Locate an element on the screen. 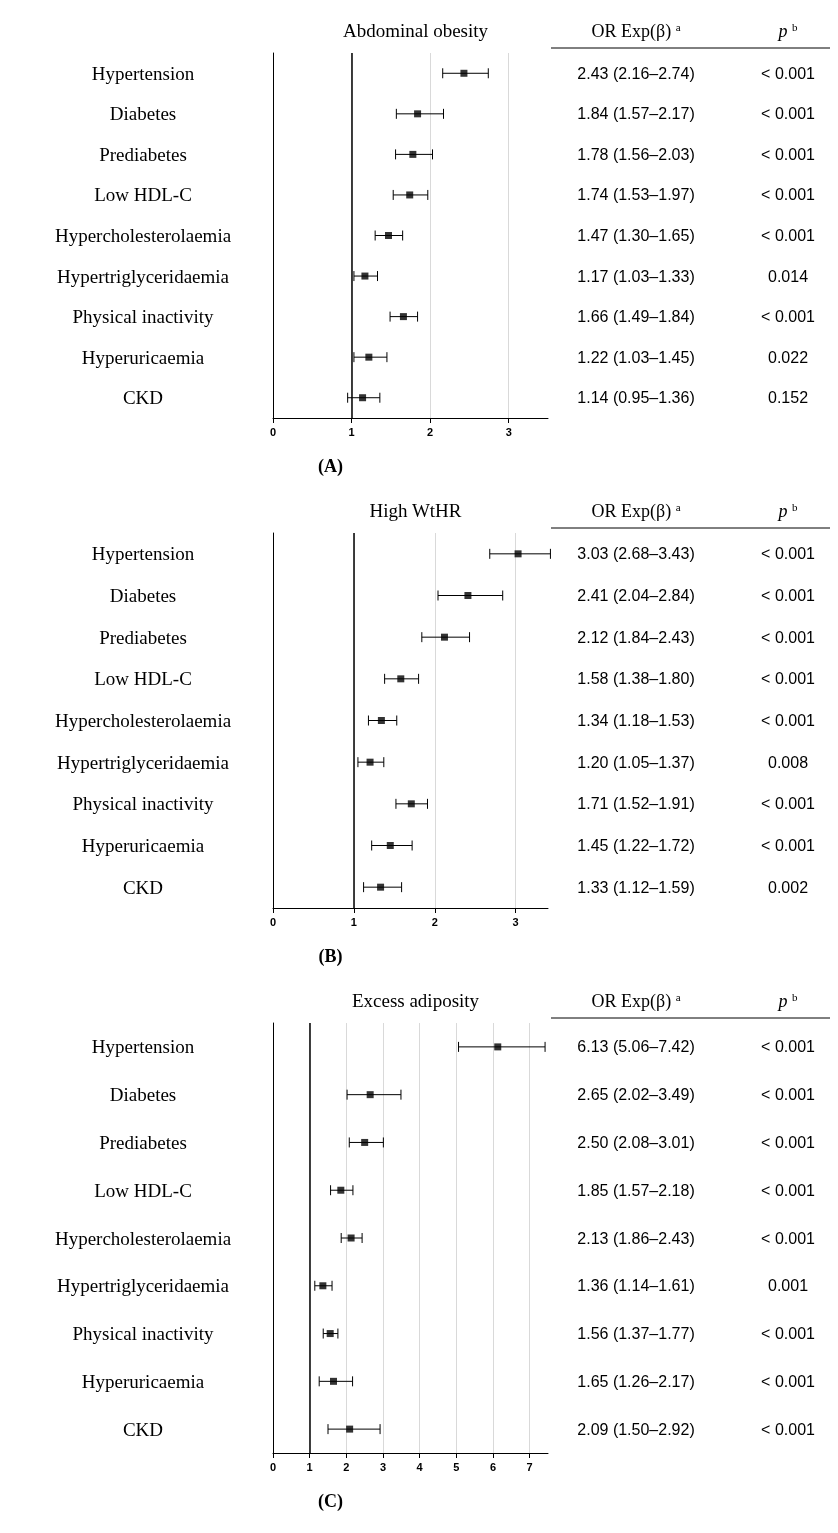 The image size is (838, 1533). data-label: 1.47 (1.30–1.65) is located at coordinates (636, 235).